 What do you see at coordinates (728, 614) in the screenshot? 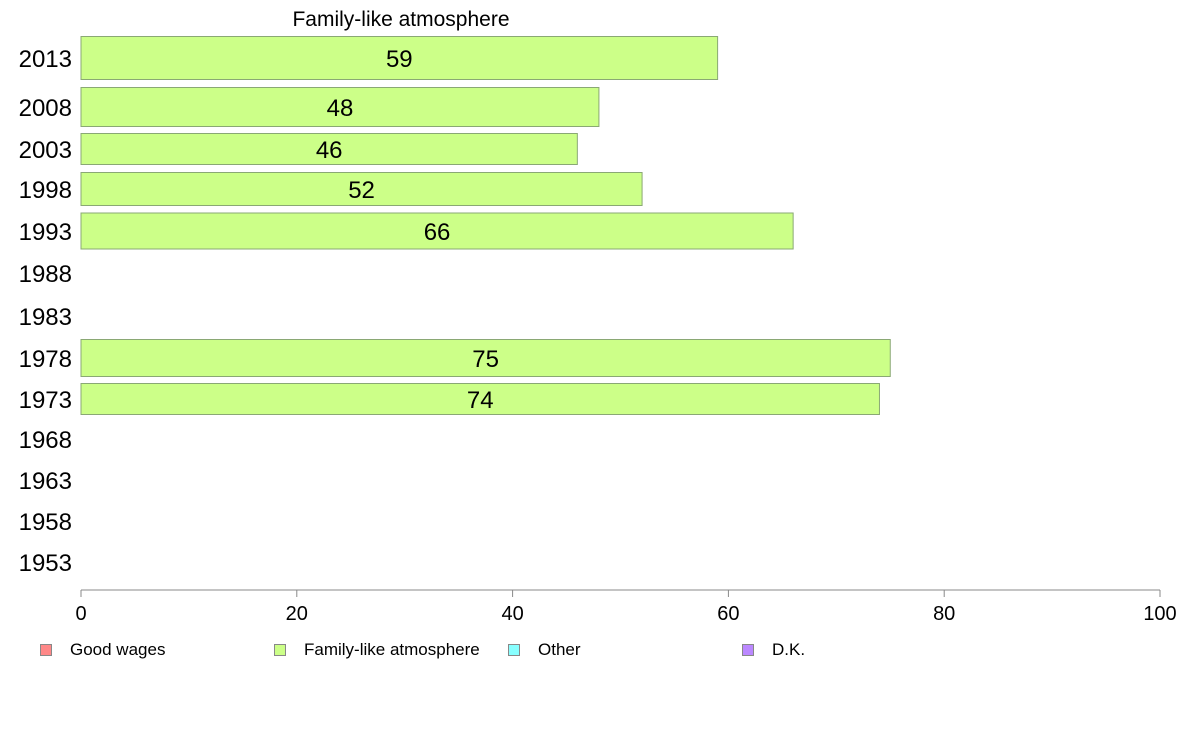
I see `x-tick-label-60: 60` at bounding box center [728, 614].